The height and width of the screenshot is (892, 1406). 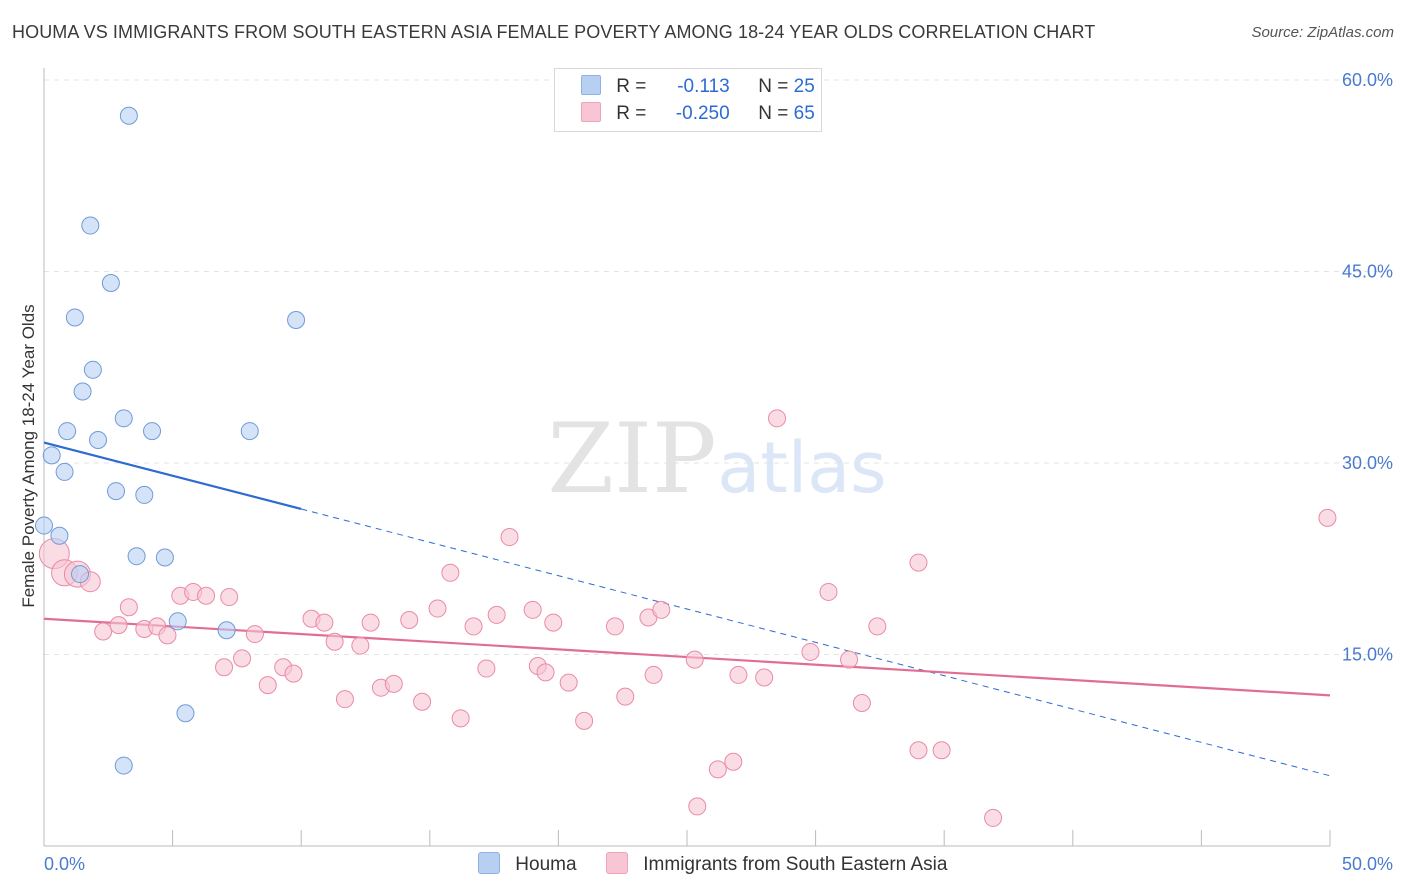 I want to click on y-axis-label: Female Poverty Among 18-24 Year Olds, so click(x=28, y=455).